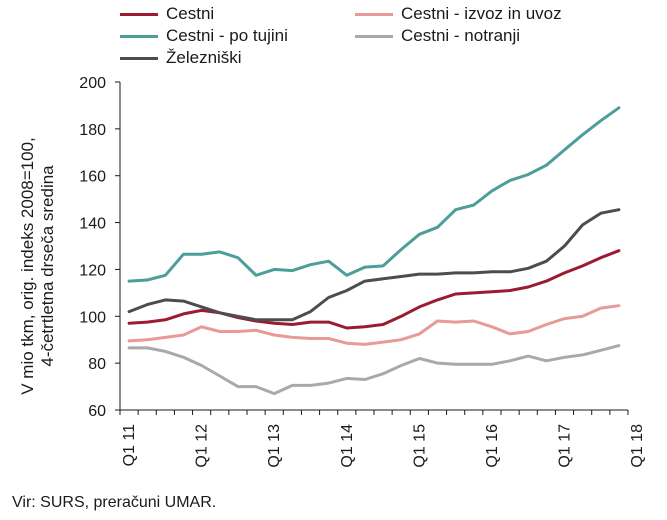  What do you see at coordinates (204, 57) in the screenshot?
I see `legend-label: Železniški` at bounding box center [204, 57].